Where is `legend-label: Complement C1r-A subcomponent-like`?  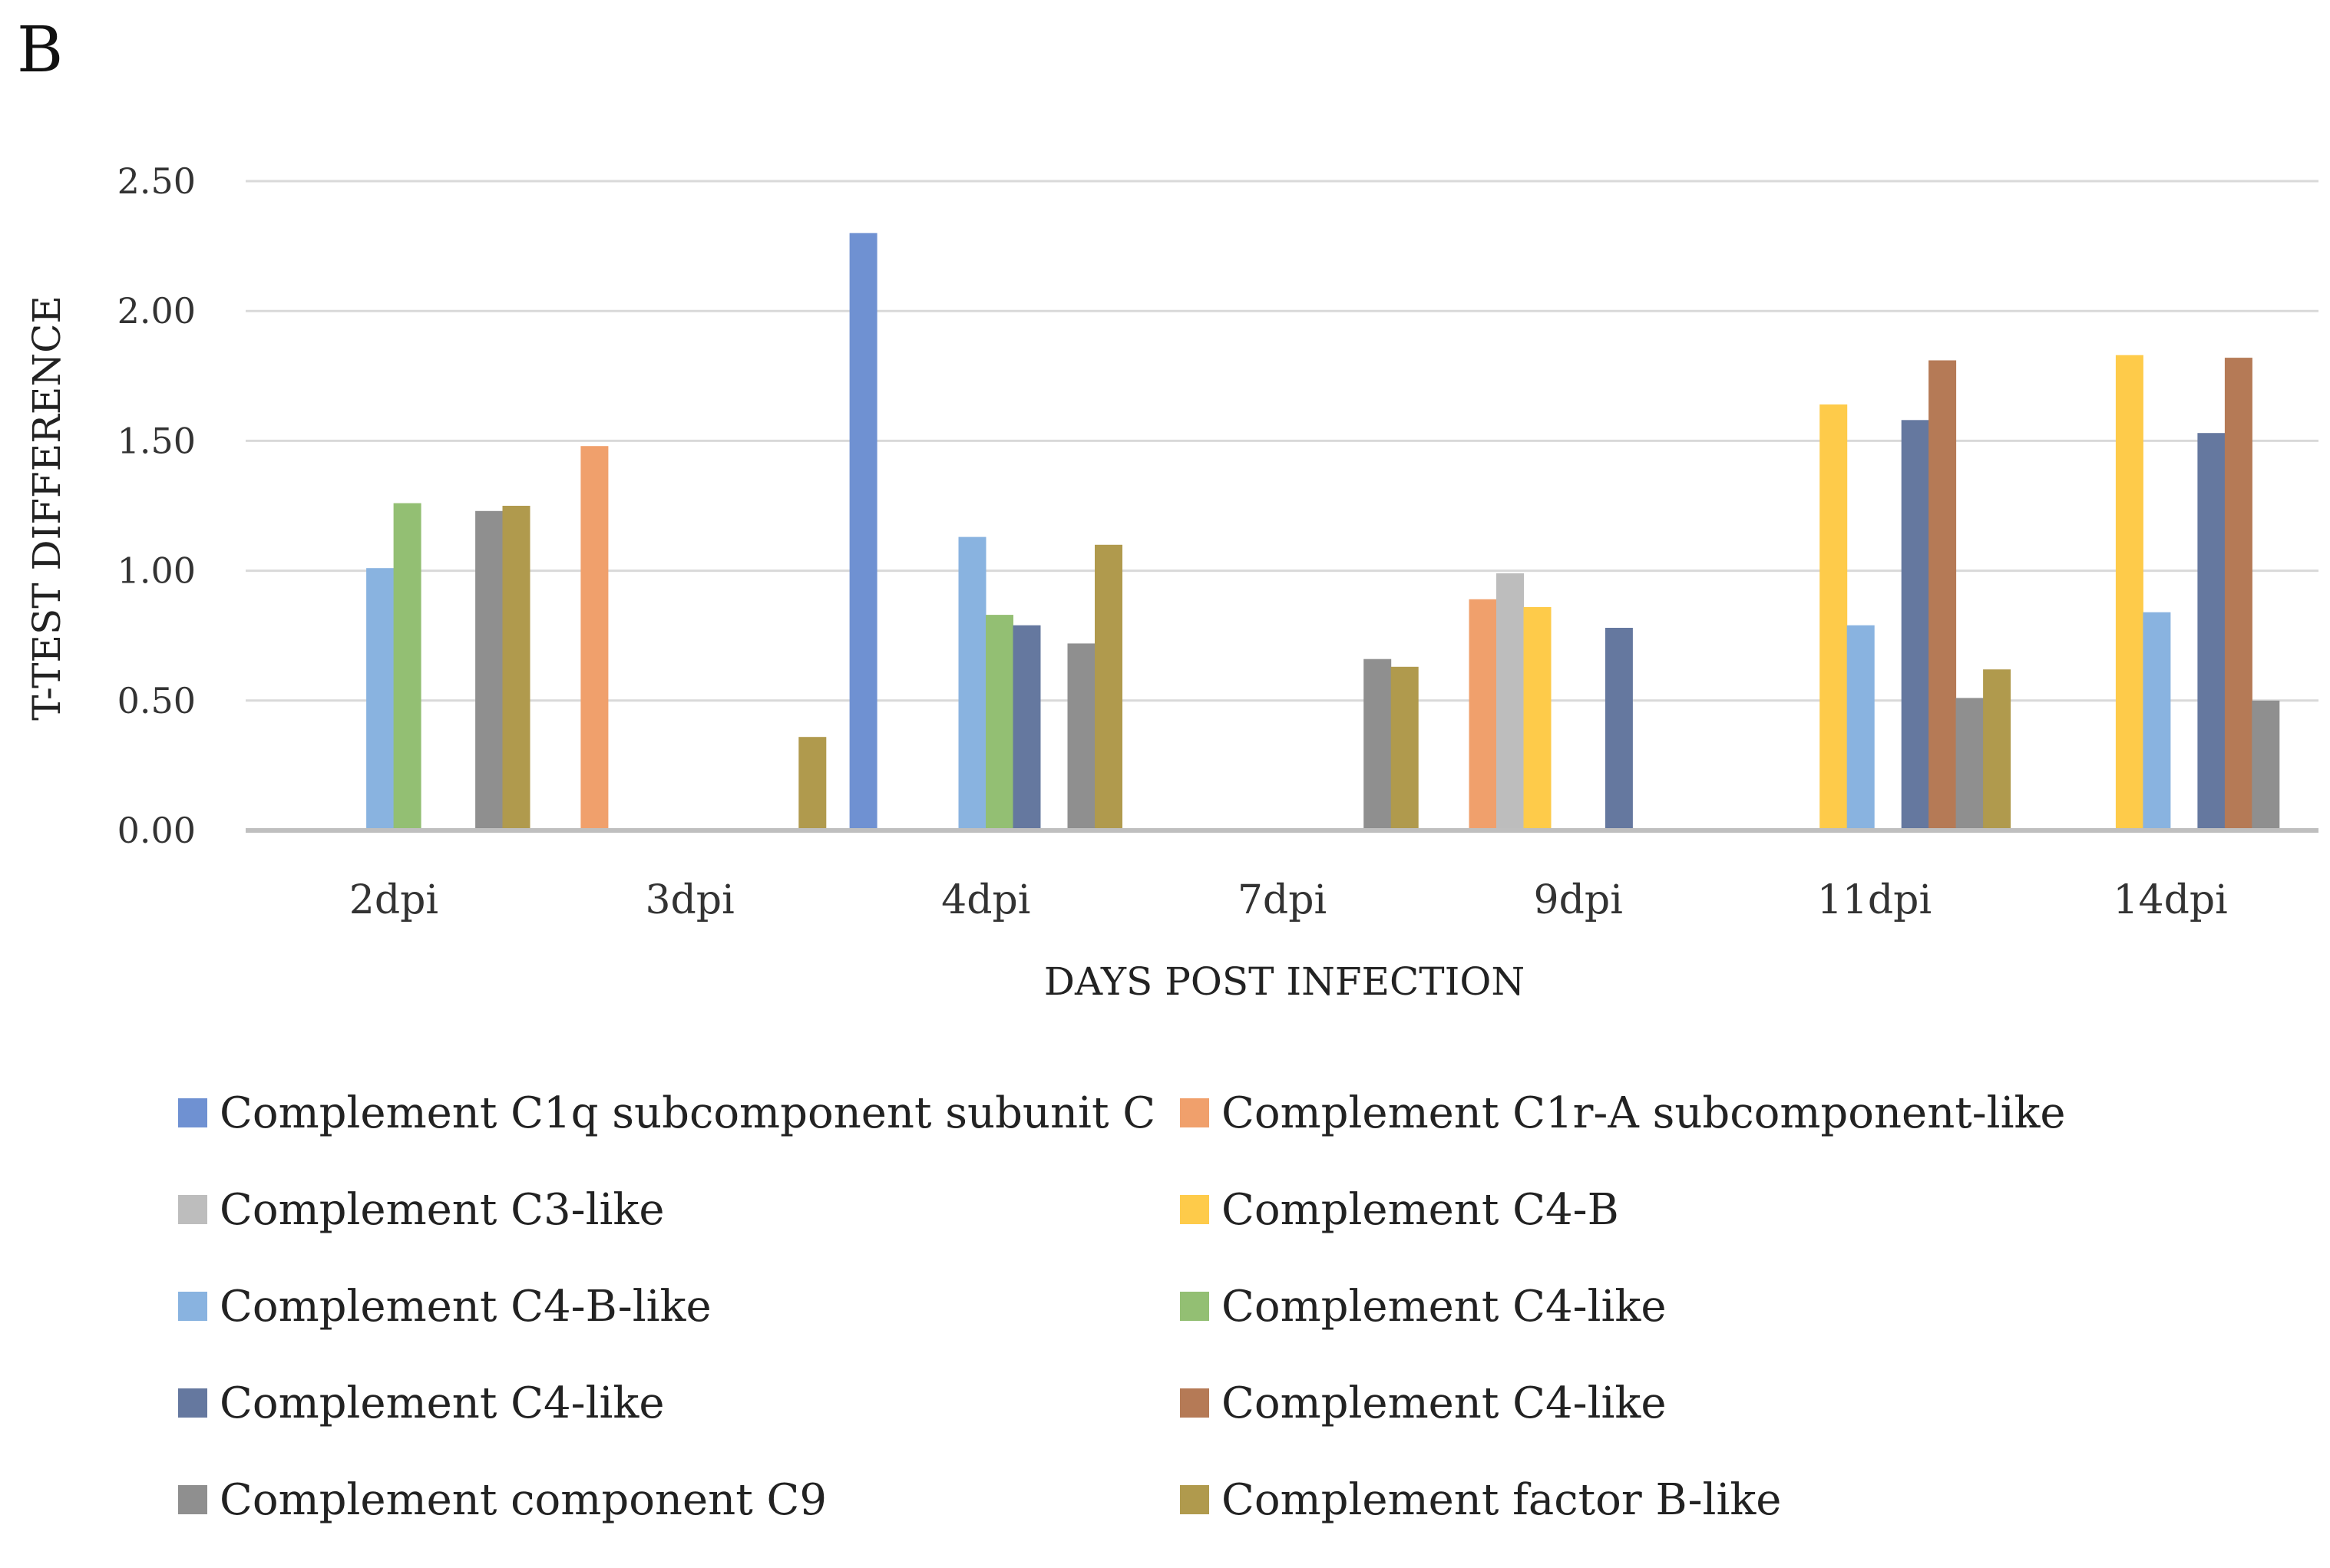 legend-label: Complement C1r-A subcomponent-like is located at coordinates (1643, 1113).